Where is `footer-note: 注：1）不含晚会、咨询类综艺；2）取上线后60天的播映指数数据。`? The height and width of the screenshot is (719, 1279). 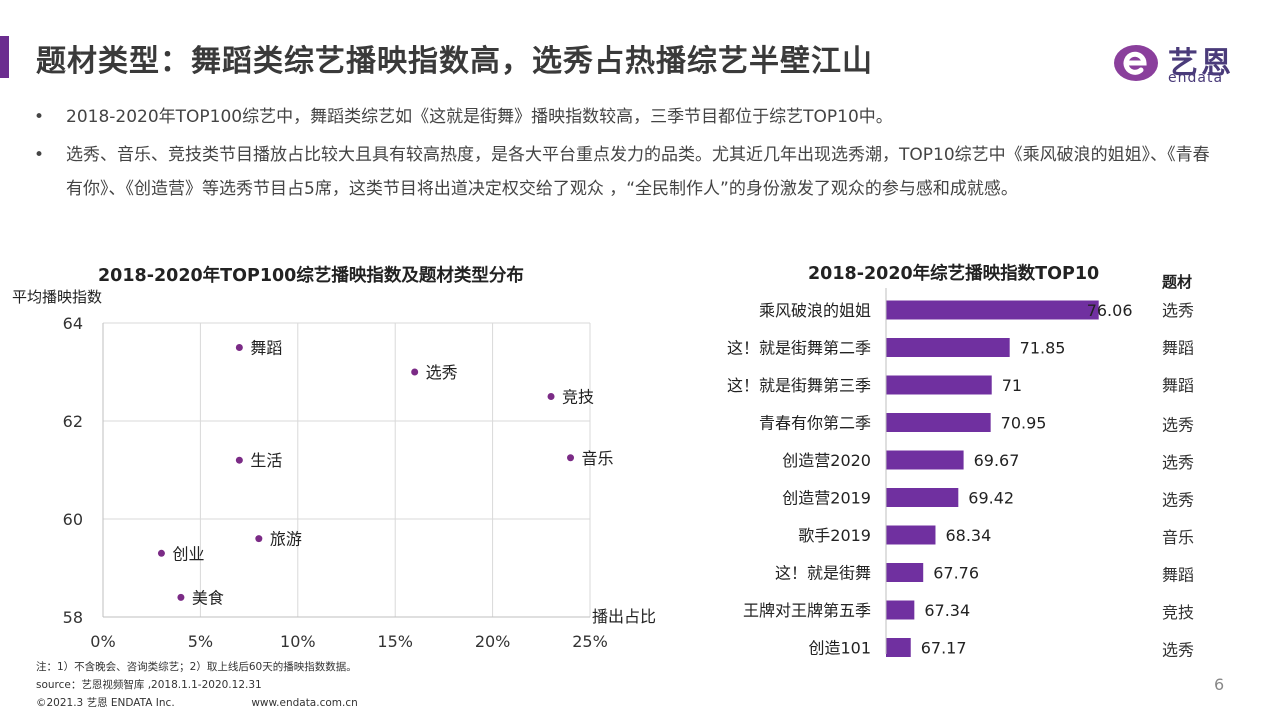 footer-note: 注：1）不含晚会、咨询类综艺；2）取上线后60天的播映指数数据。 is located at coordinates (196, 667).